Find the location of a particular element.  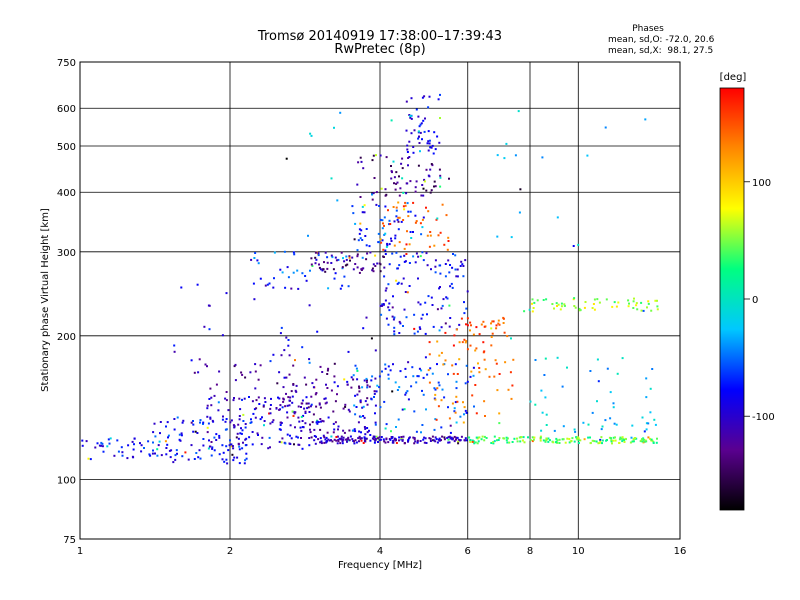

chart-title: Tromsø 20140919 17:38:00–17:39:43 is located at coordinates (379, 36).